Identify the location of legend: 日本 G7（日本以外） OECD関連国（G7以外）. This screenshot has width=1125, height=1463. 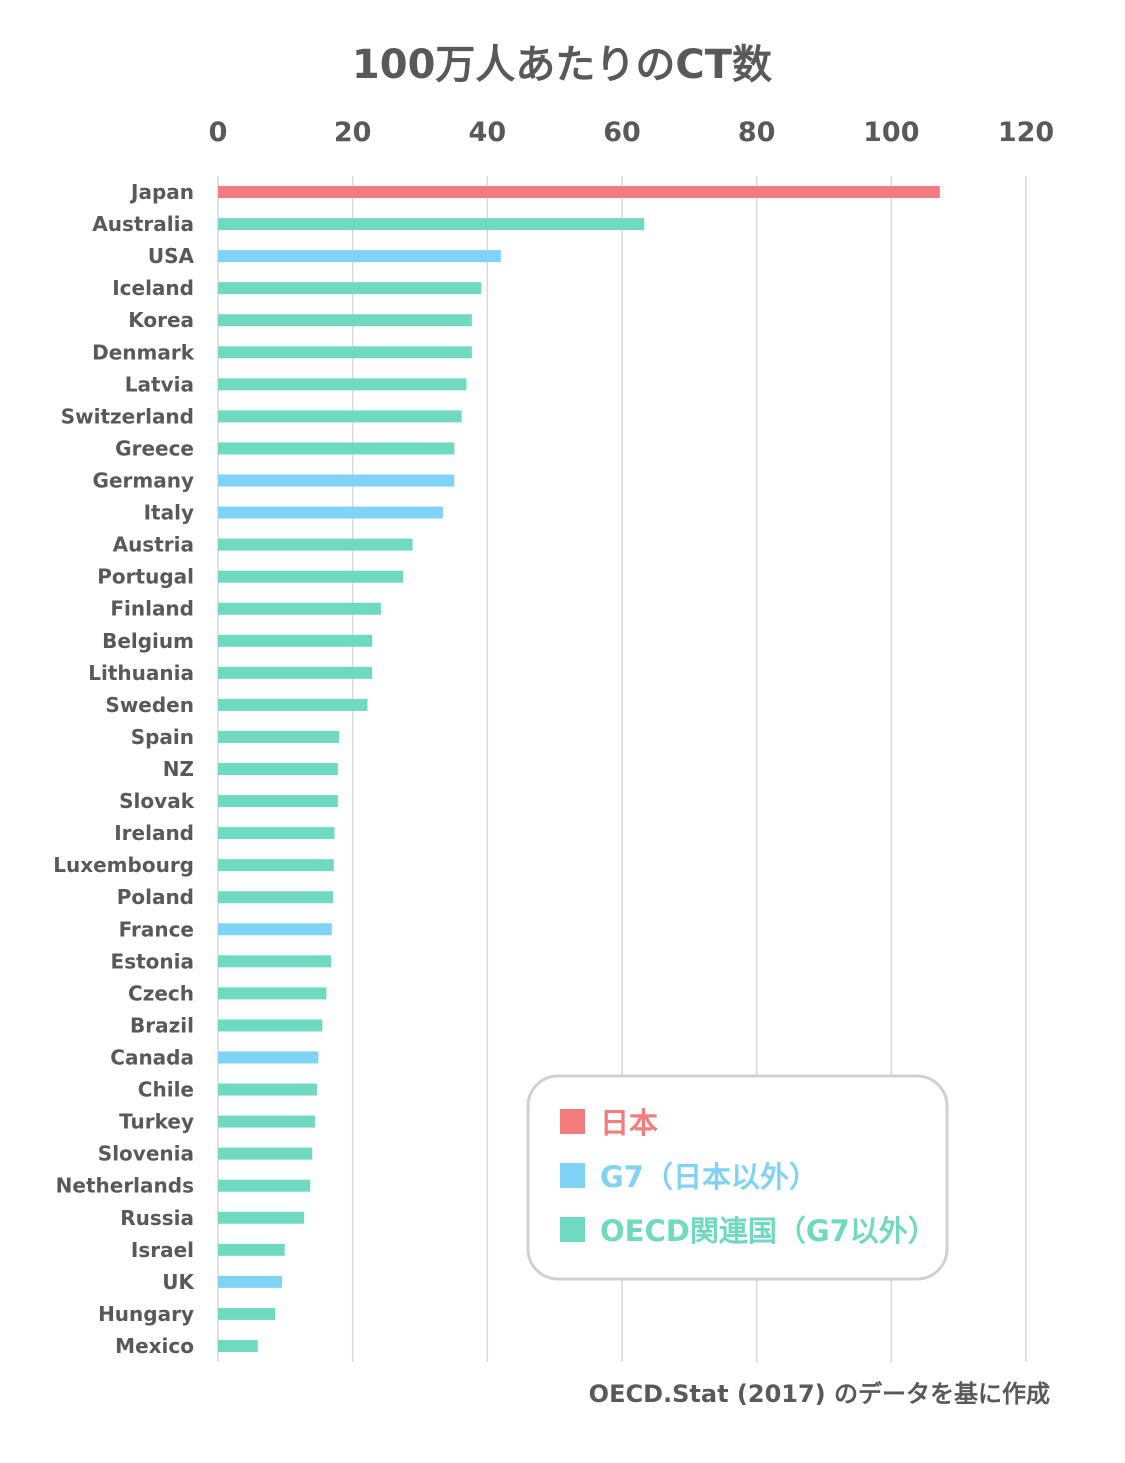
(737, 1177).